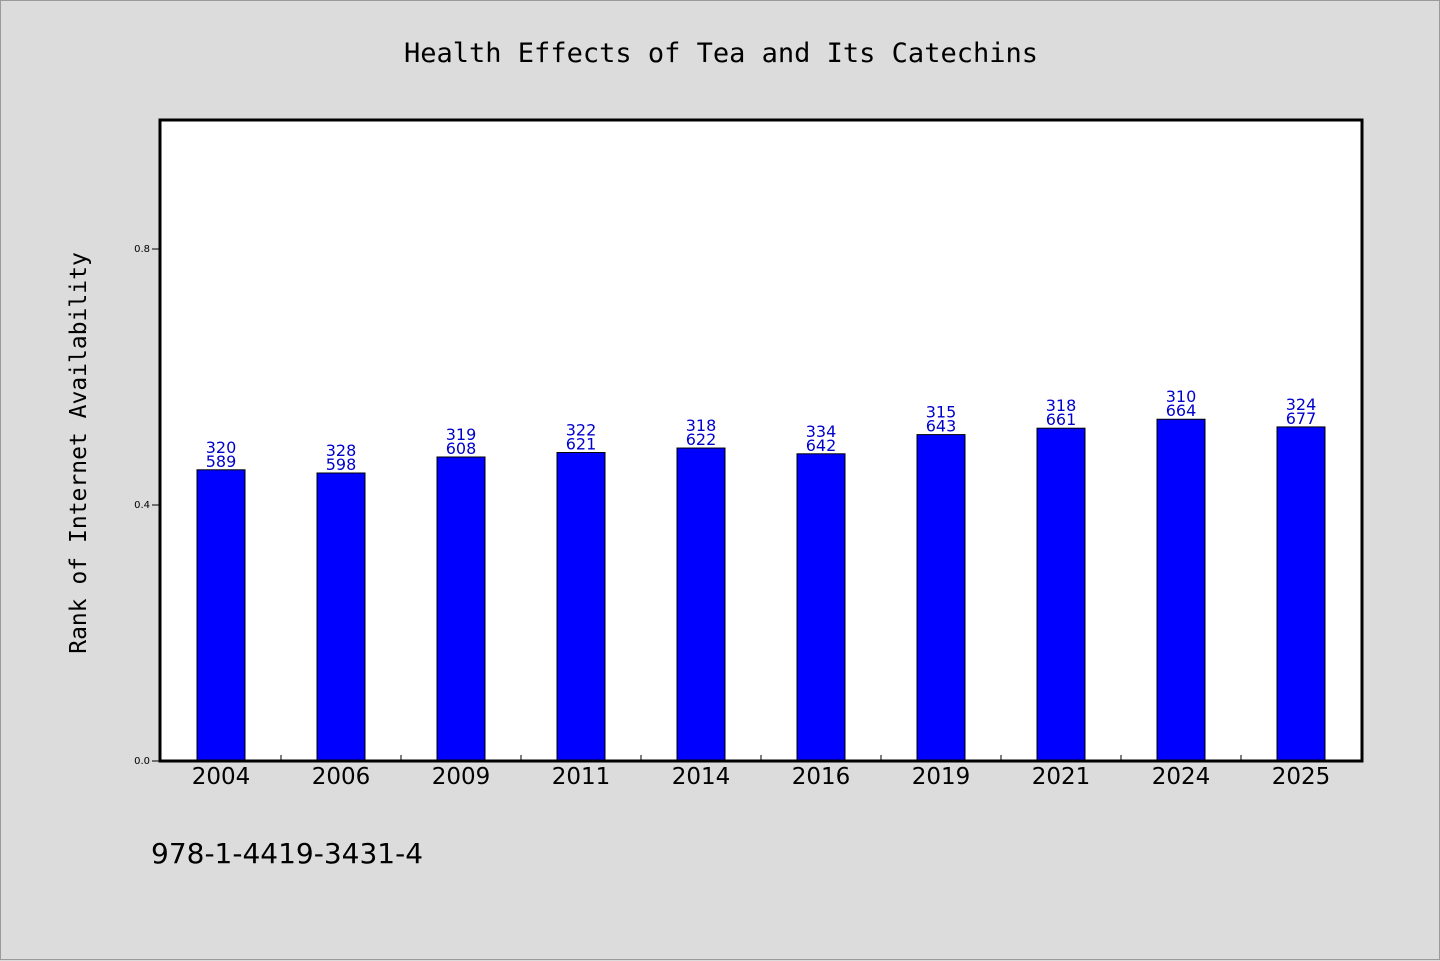 This screenshot has height=961, width=1440. What do you see at coordinates (941, 598) in the screenshot?
I see `bar-2019` at bounding box center [941, 598].